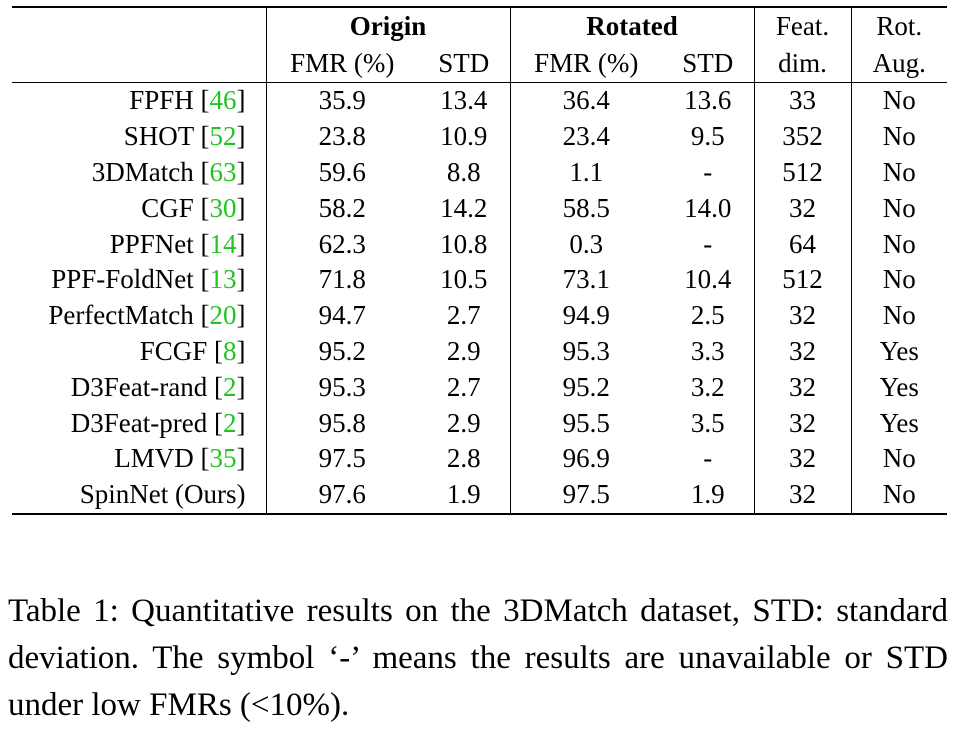  What do you see at coordinates (803, 172) in the screenshot?
I see `feat-dim-cell: 512` at bounding box center [803, 172].